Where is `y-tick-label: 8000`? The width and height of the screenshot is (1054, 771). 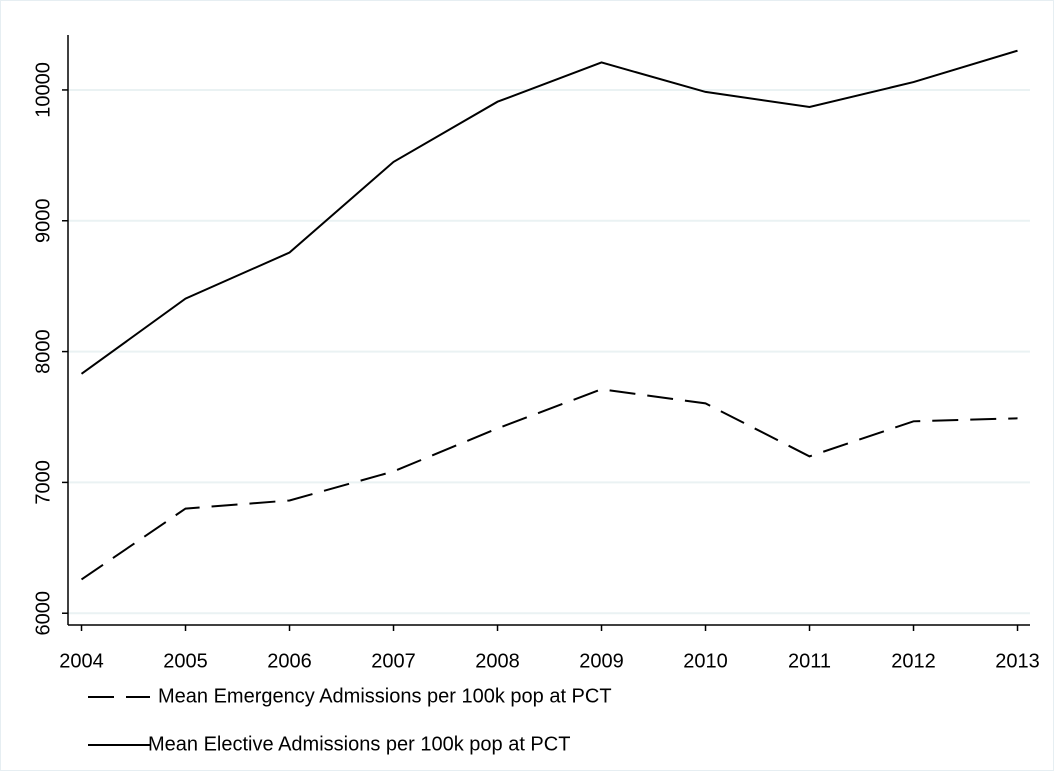
y-tick-label: 8000 is located at coordinates (43, 351).